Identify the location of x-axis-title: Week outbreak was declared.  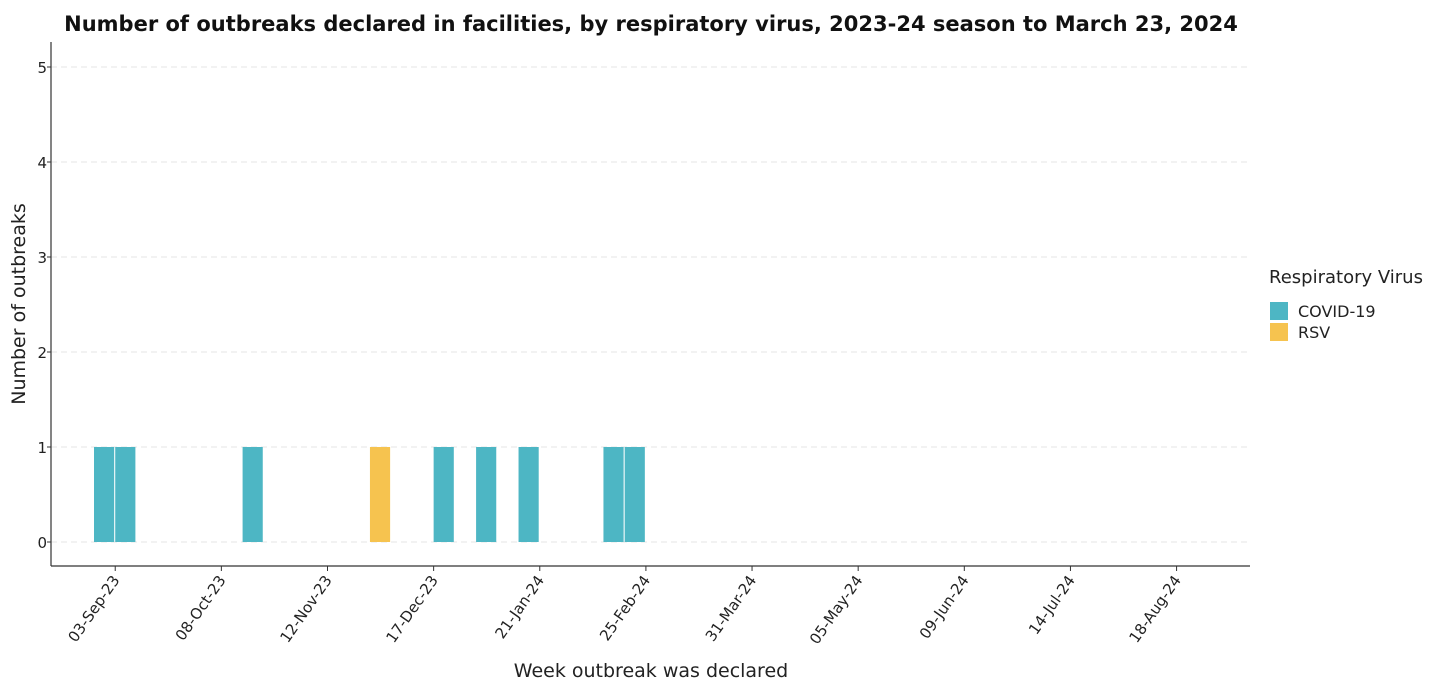
(651, 671).